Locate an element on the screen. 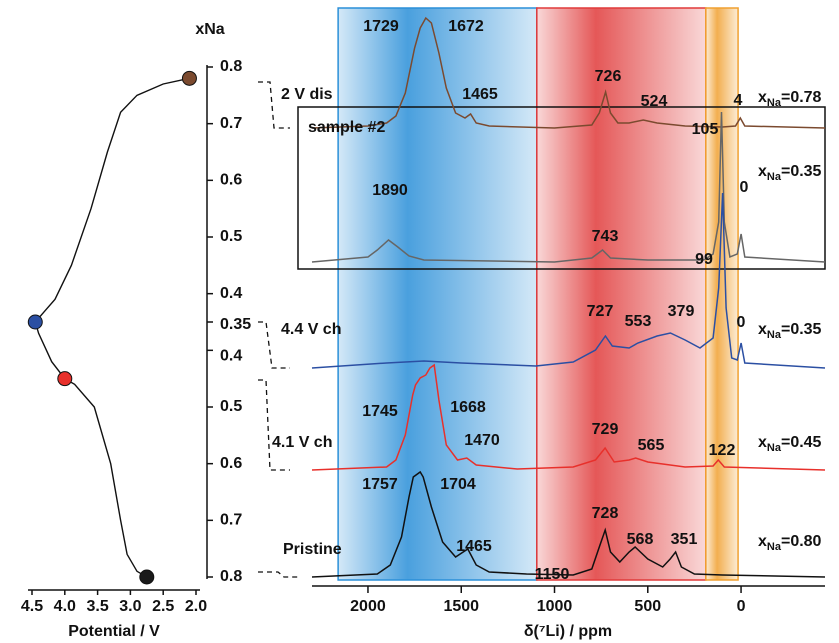 The height and width of the screenshot is (643, 839). peak-label: 122 is located at coordinates (722, 450).